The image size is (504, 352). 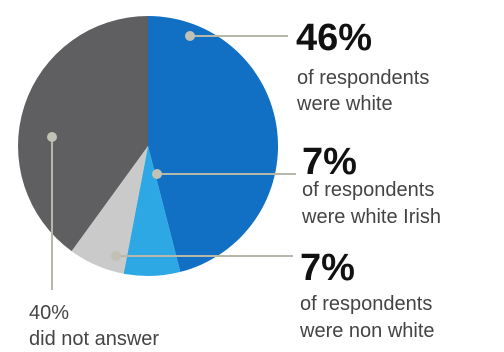 What do you see at coordinates (371, 217) in the screenshot?
I see `annotation-white-irish-line2: were white Irish` at bounding box center [371, 217].